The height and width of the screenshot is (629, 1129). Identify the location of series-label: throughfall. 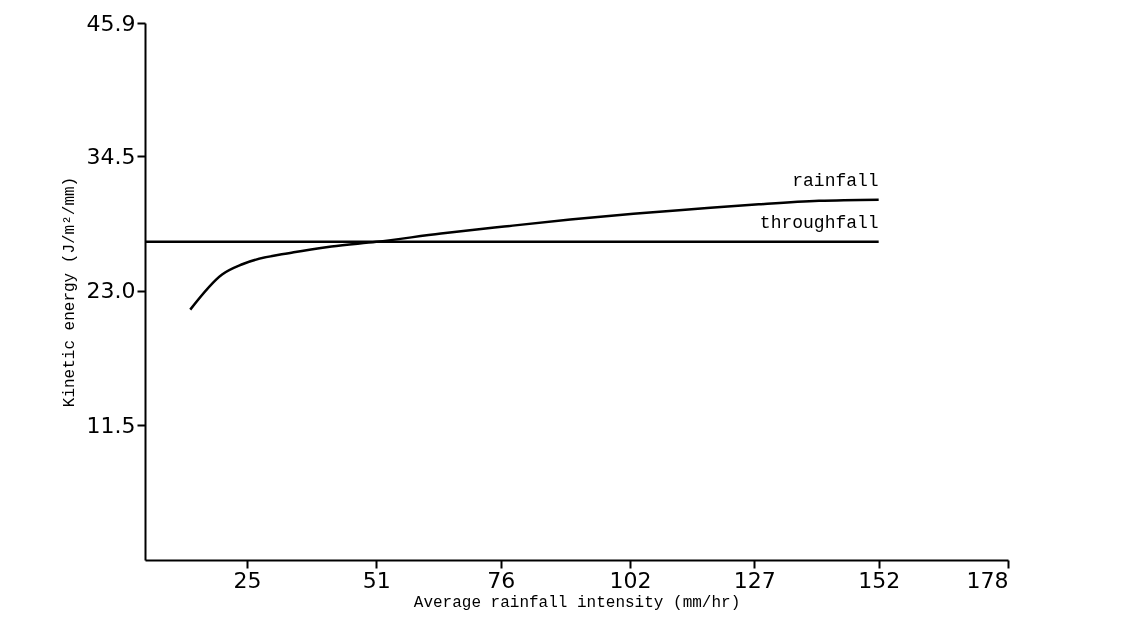
(819, 222).